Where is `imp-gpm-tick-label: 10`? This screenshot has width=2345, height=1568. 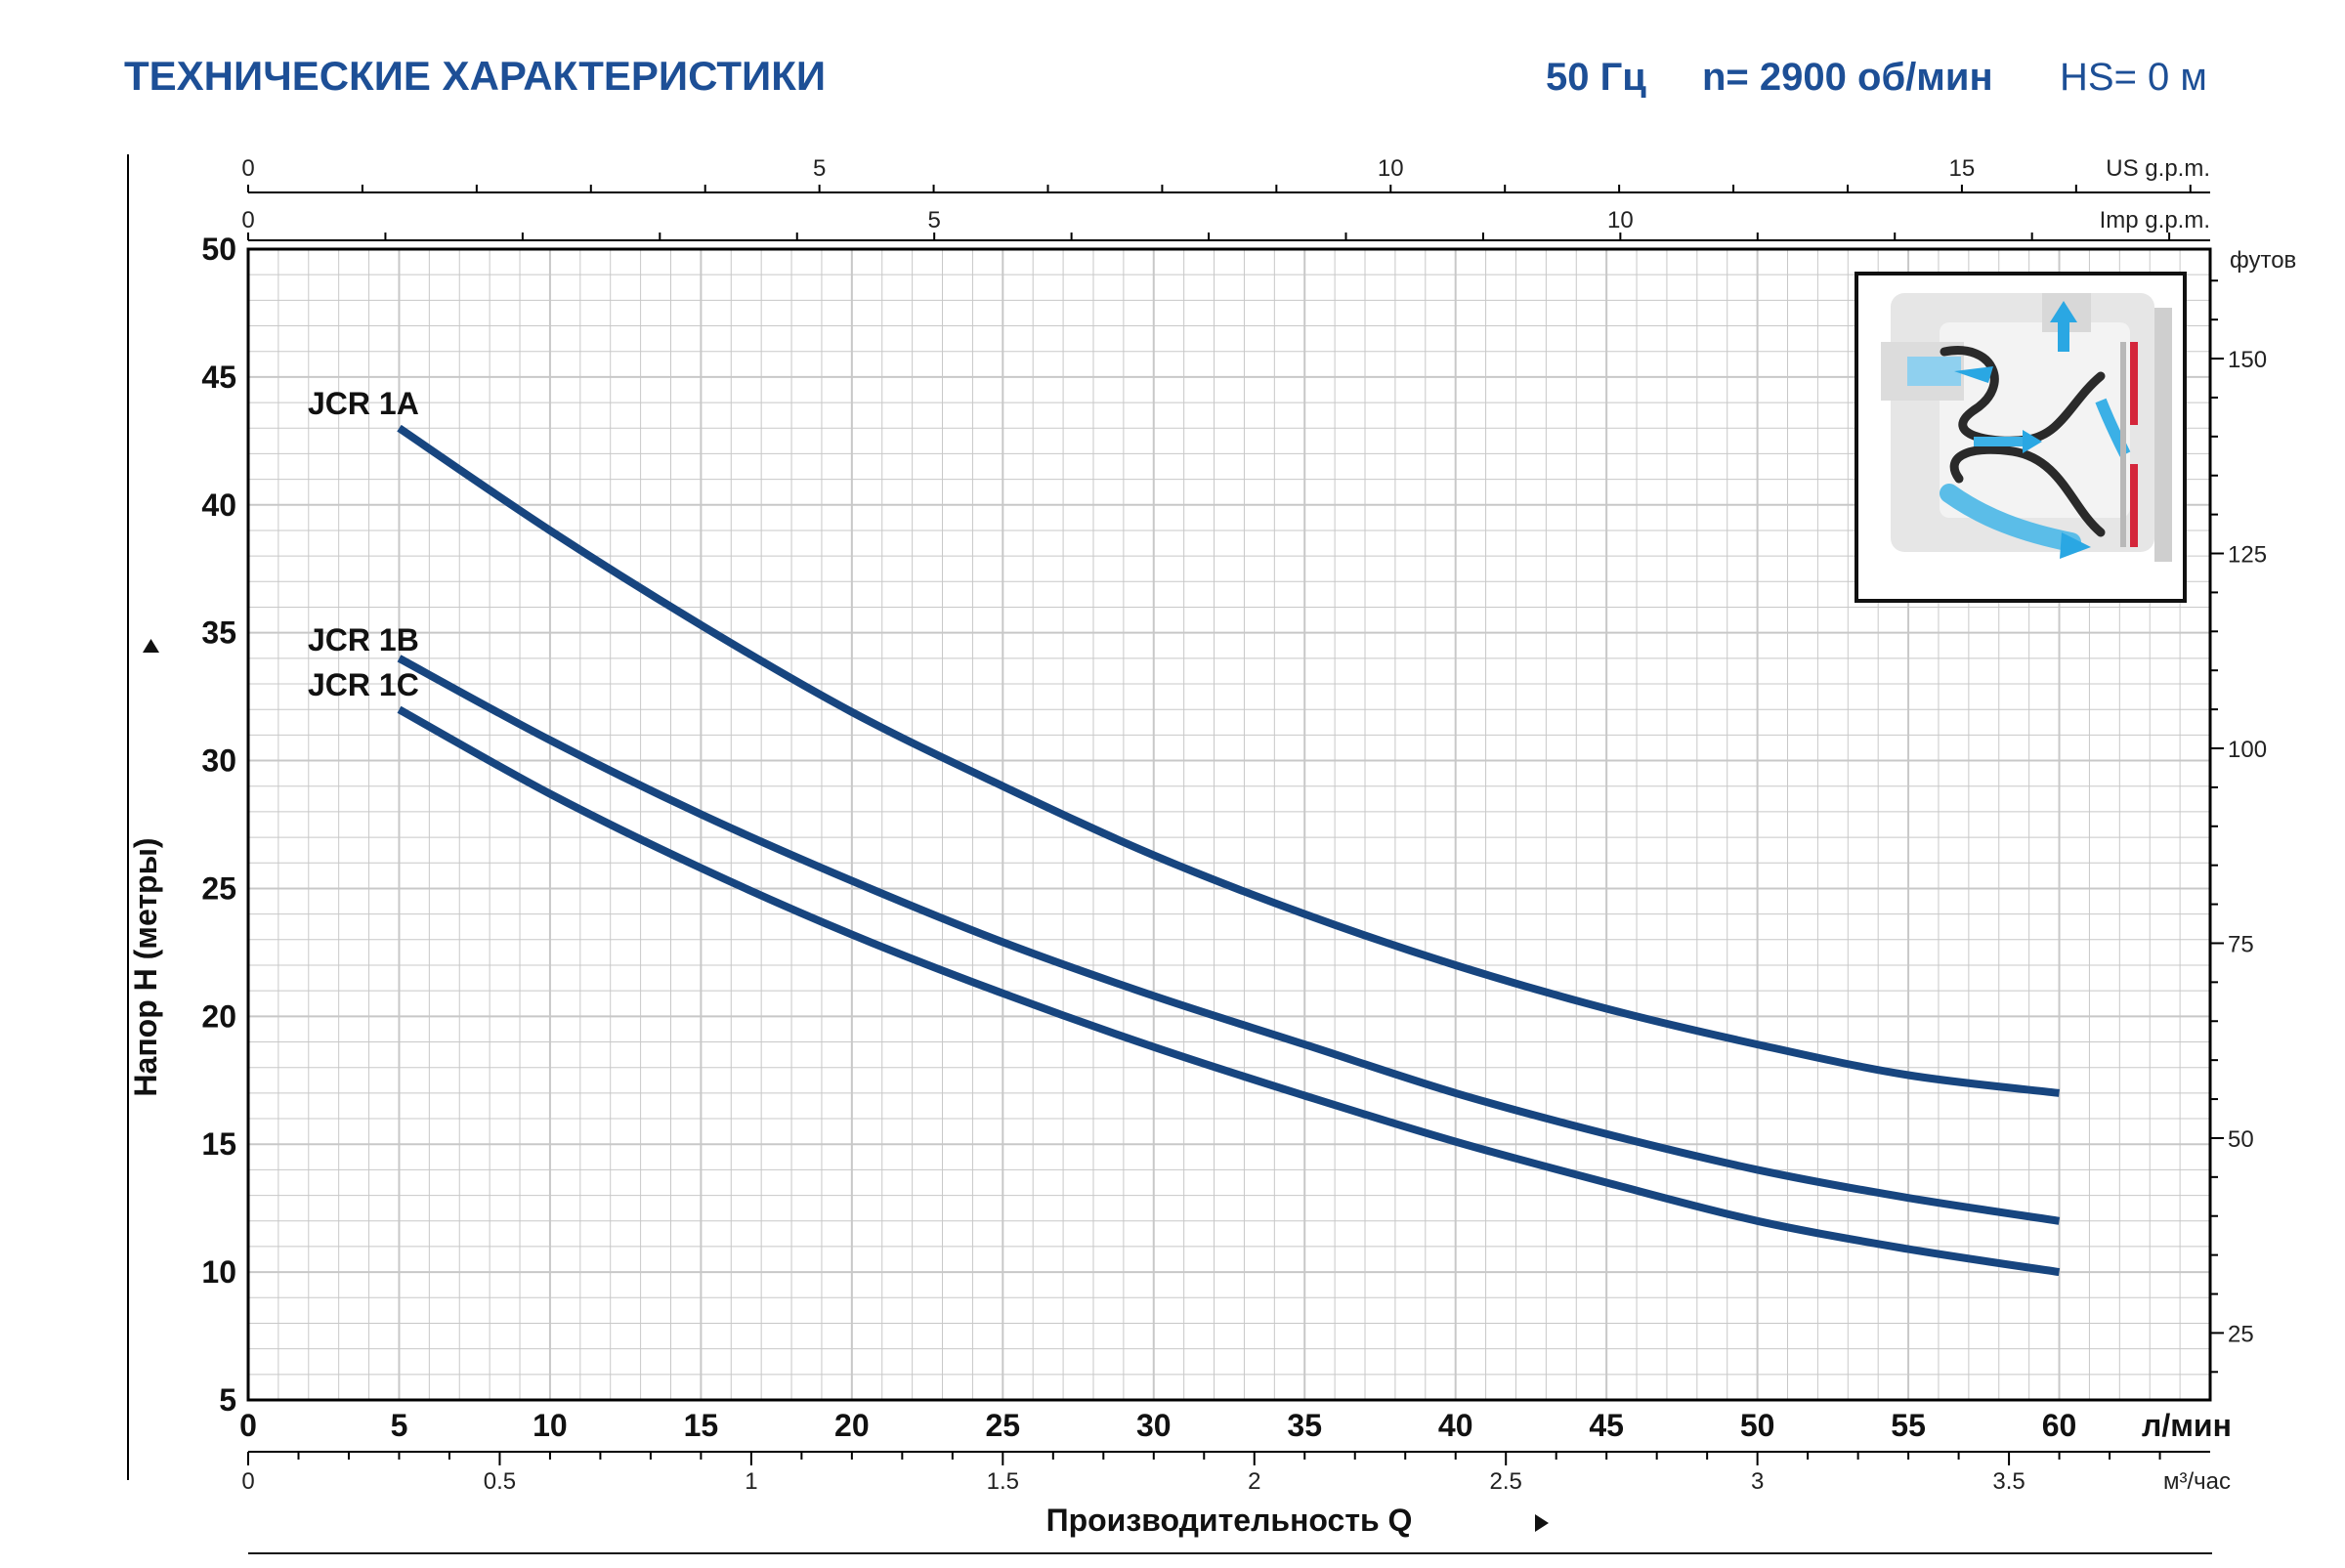
imp-gpm-tick-label: 10 is located at coordinates (1620, 220).